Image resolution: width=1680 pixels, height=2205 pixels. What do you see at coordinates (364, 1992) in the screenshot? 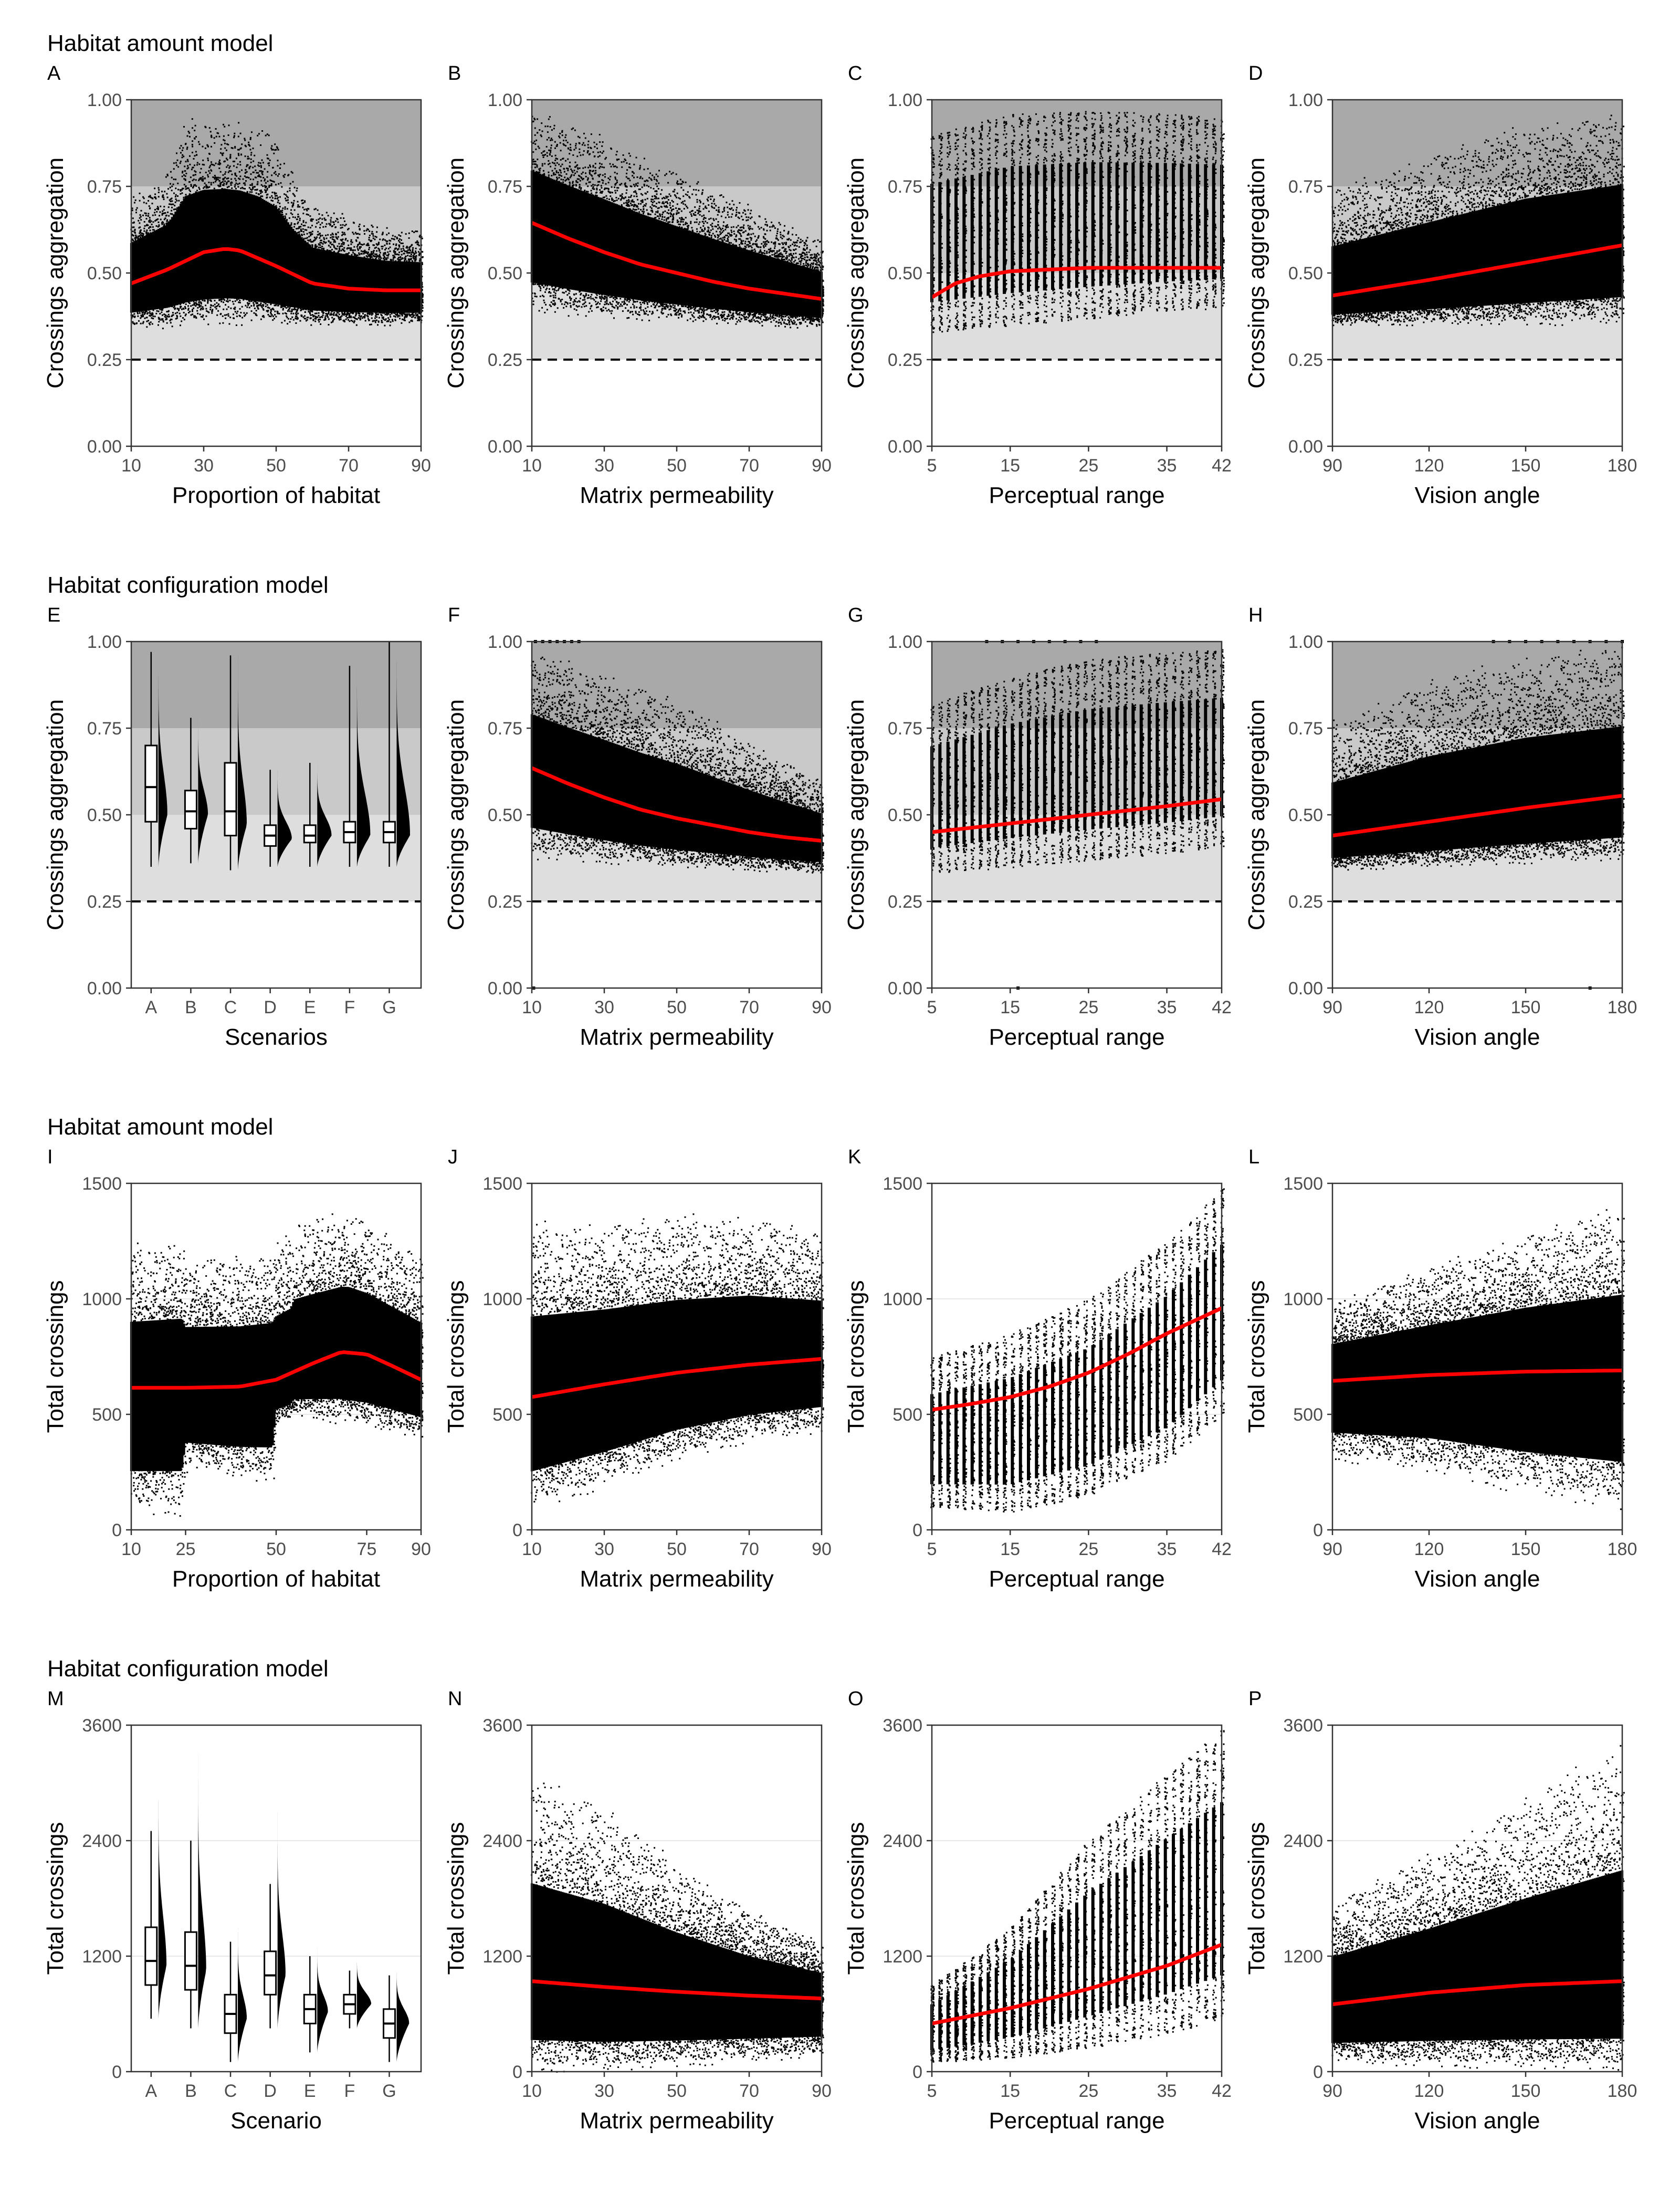
I see `violin-F` at bounding box center [364, 1992].